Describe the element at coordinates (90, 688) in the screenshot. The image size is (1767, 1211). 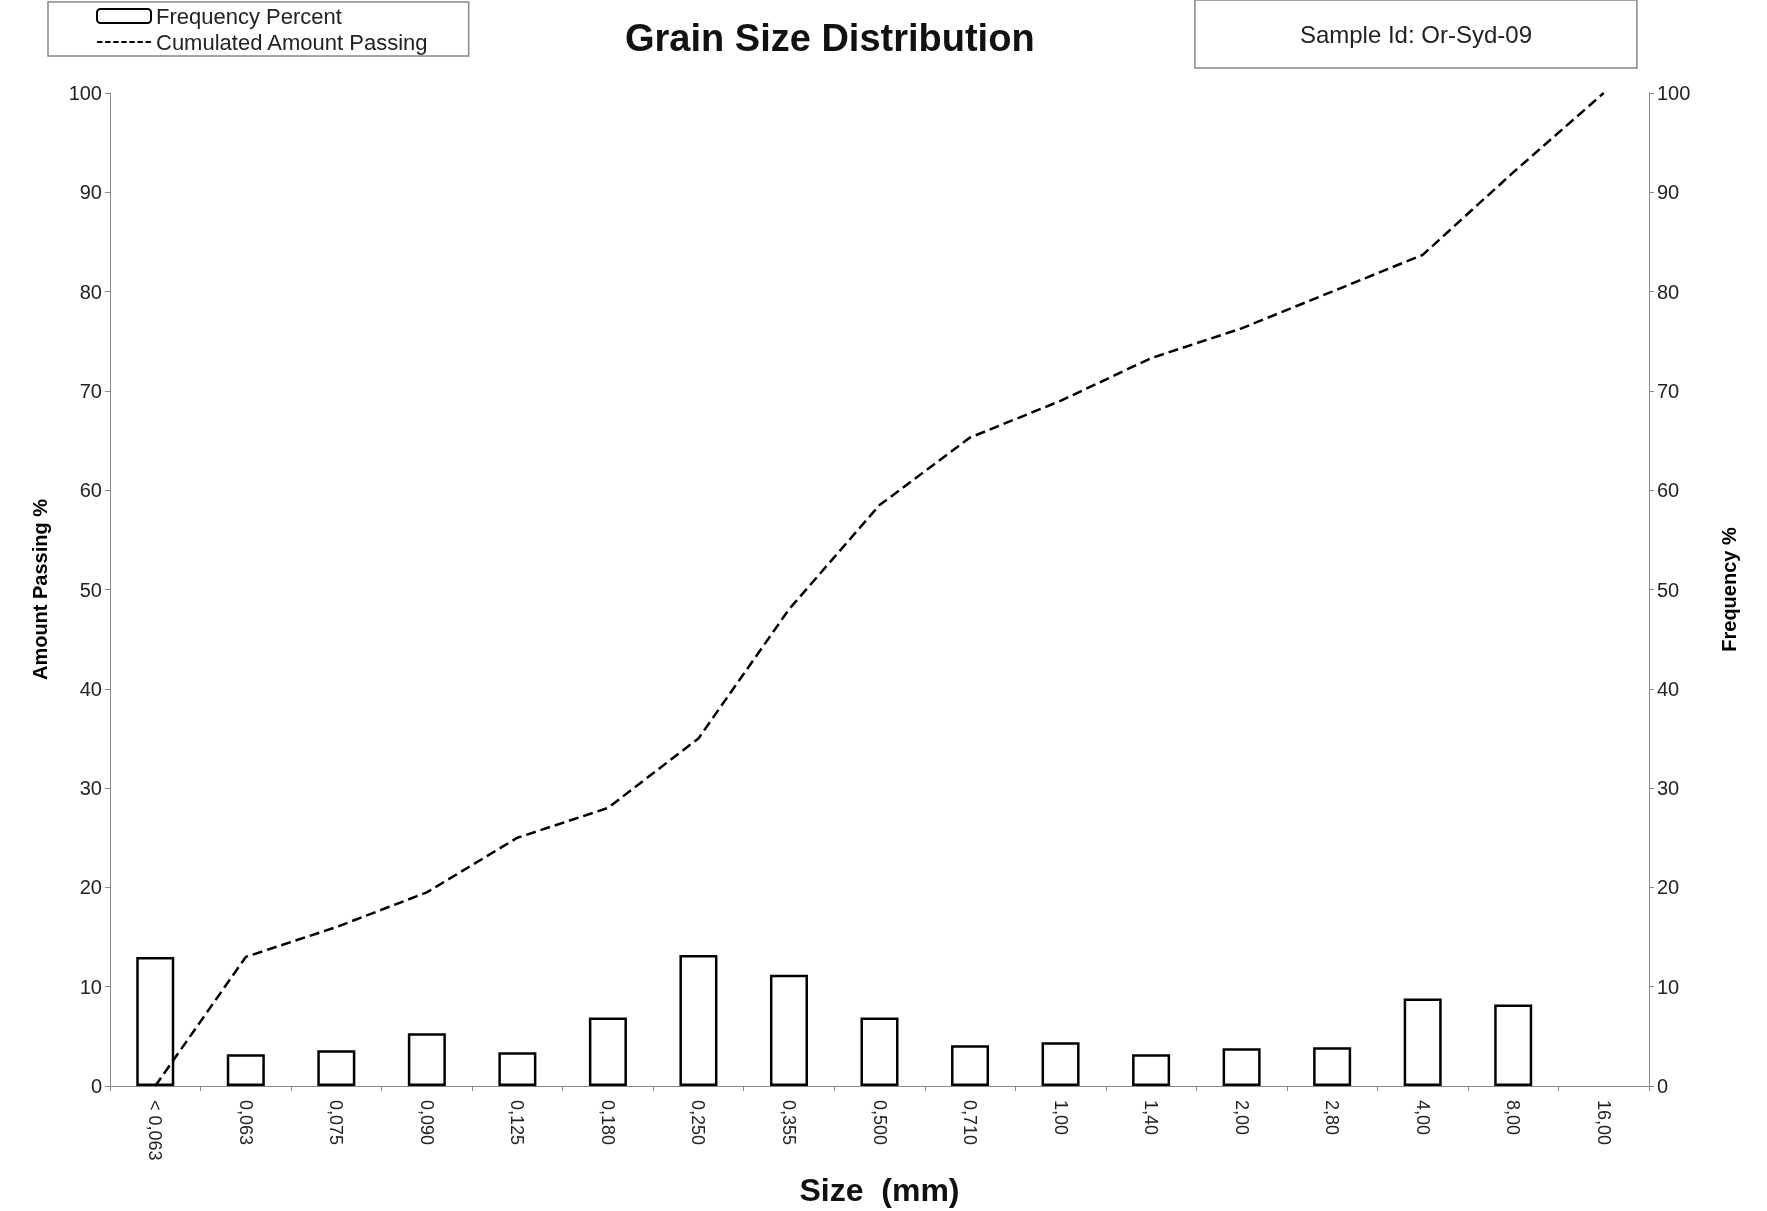
I see `y-tick-label: 40` at that location.